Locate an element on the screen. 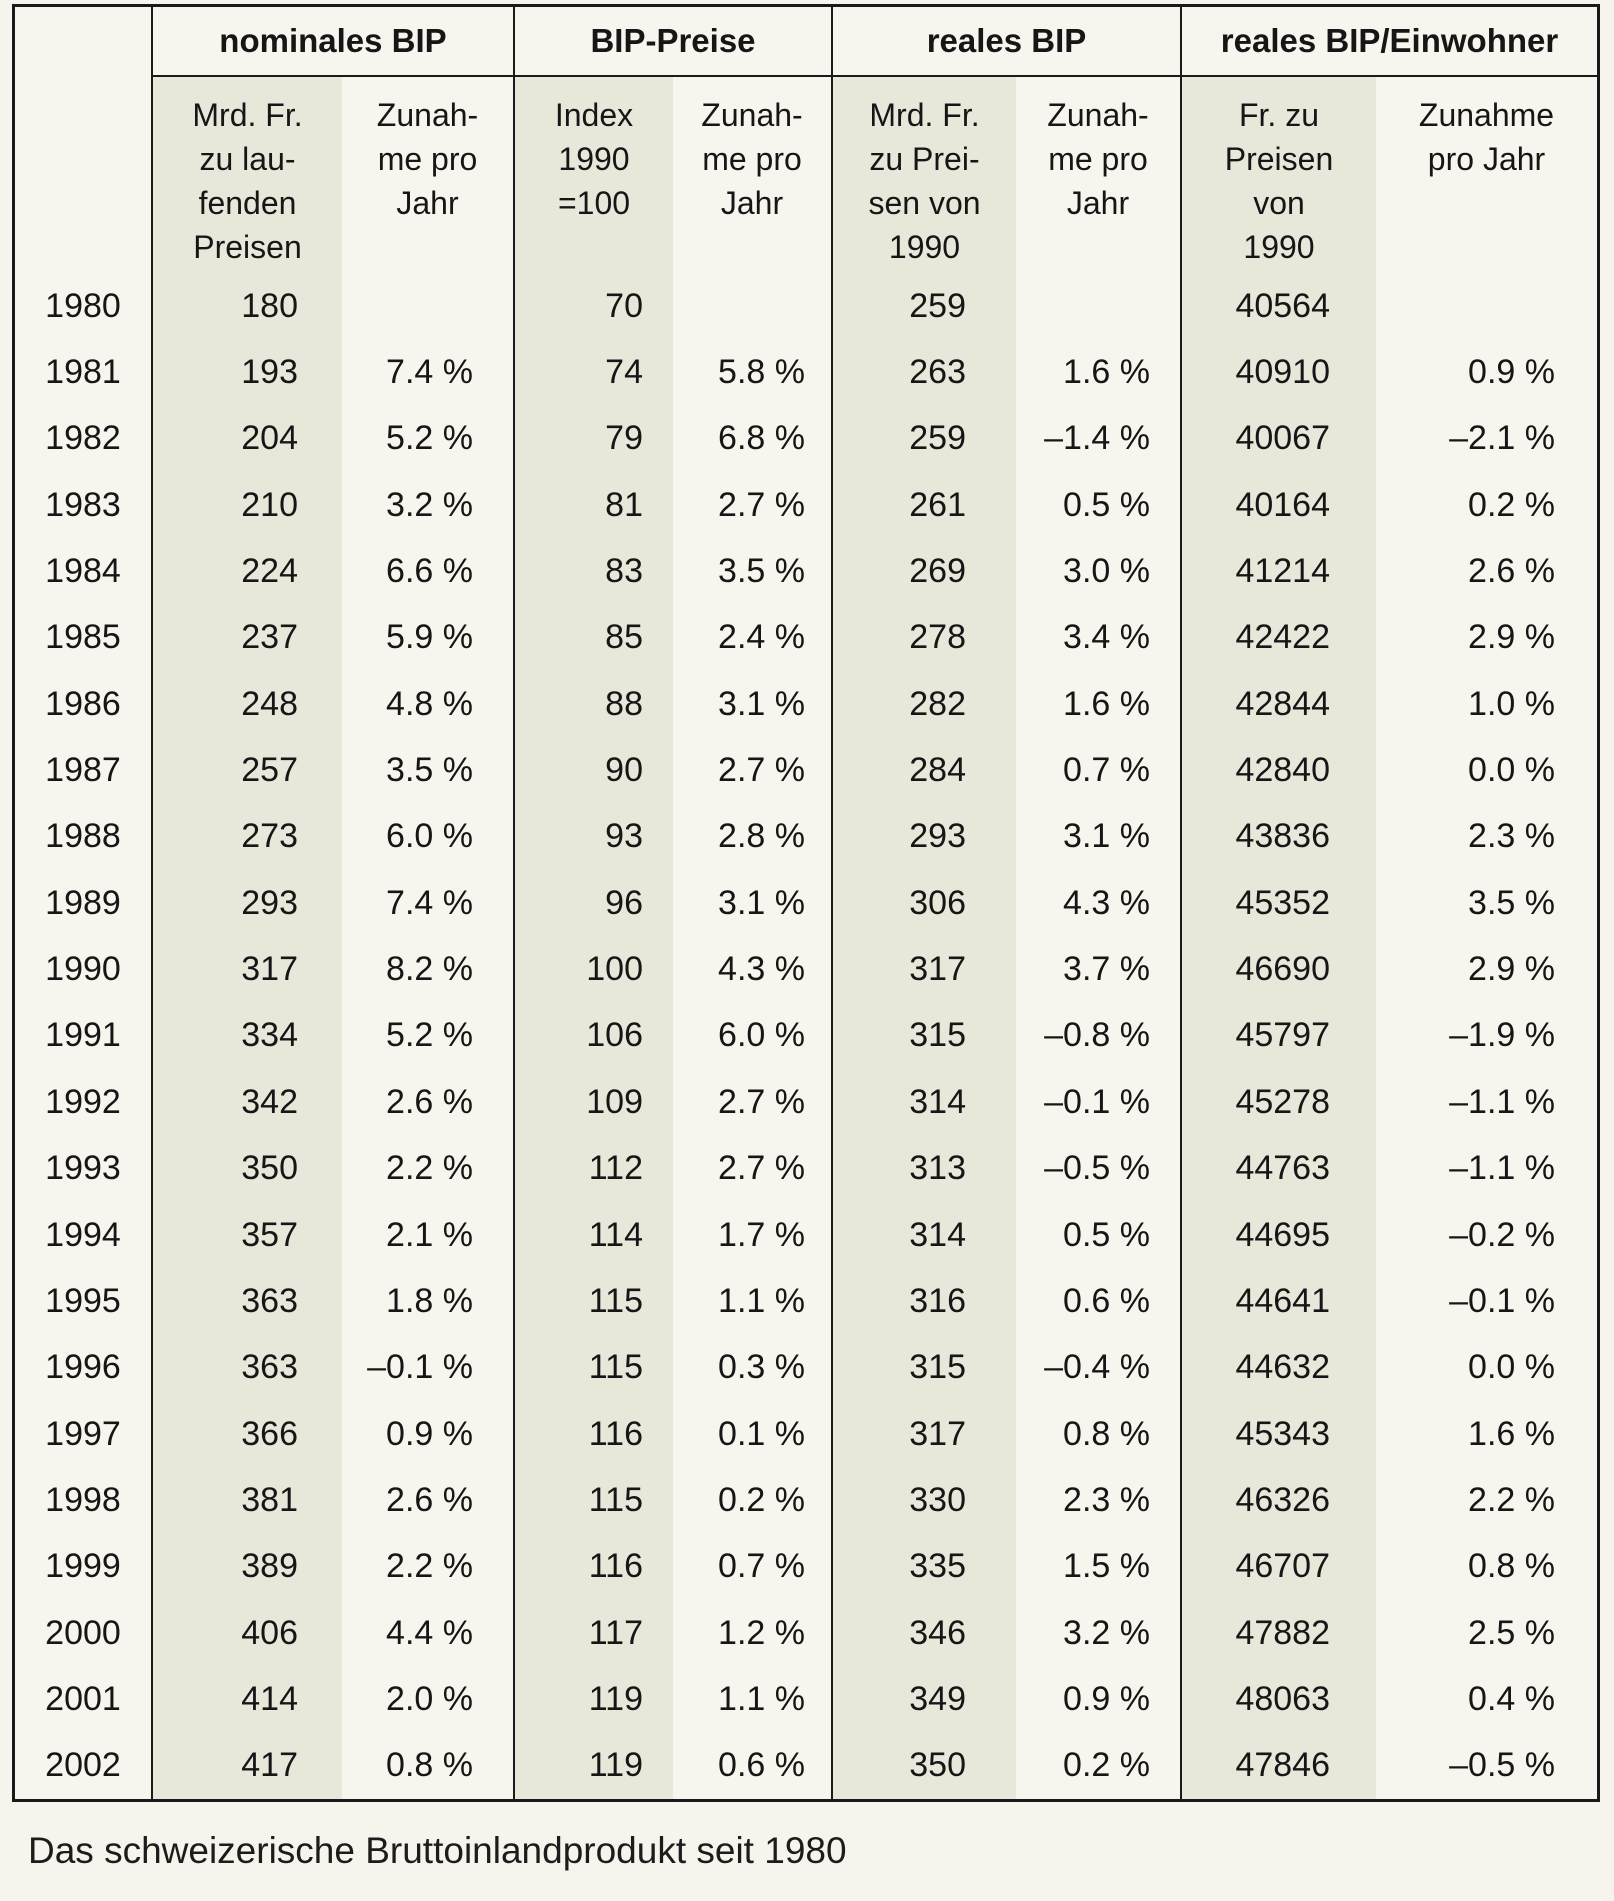 The height and width of the screenshot is (1901, 1614). real-bip-cell: 306 is located at coordinates (923, 903).